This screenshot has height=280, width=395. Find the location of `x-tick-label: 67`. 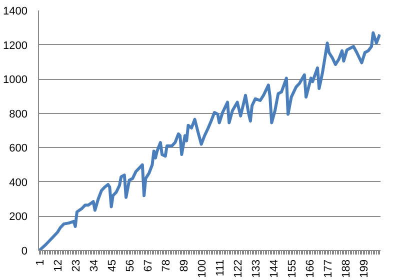

x-tick-label: 67 is located at coordinates (148, 265).